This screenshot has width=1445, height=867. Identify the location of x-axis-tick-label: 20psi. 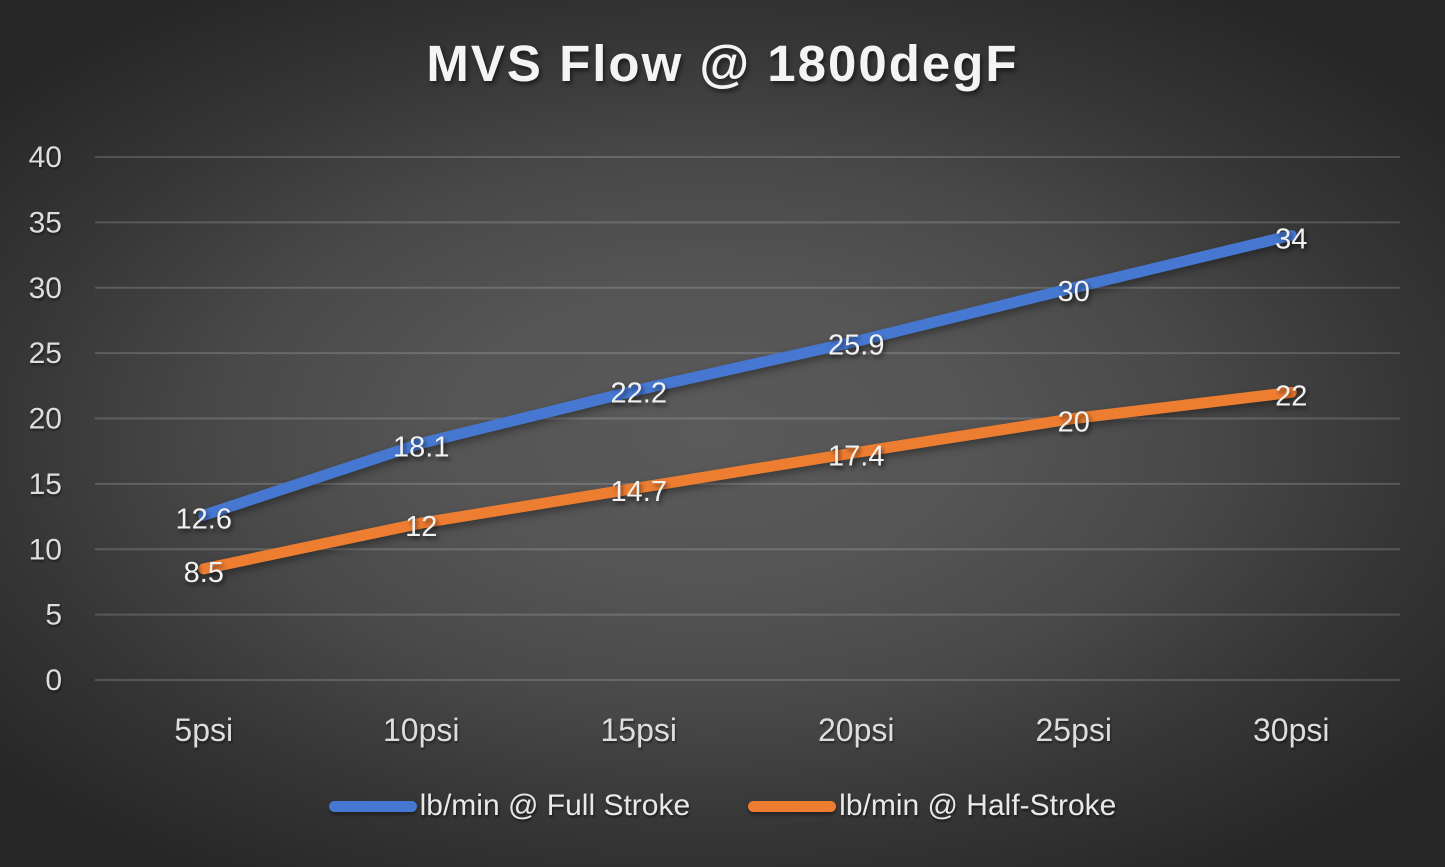
(856, 730).